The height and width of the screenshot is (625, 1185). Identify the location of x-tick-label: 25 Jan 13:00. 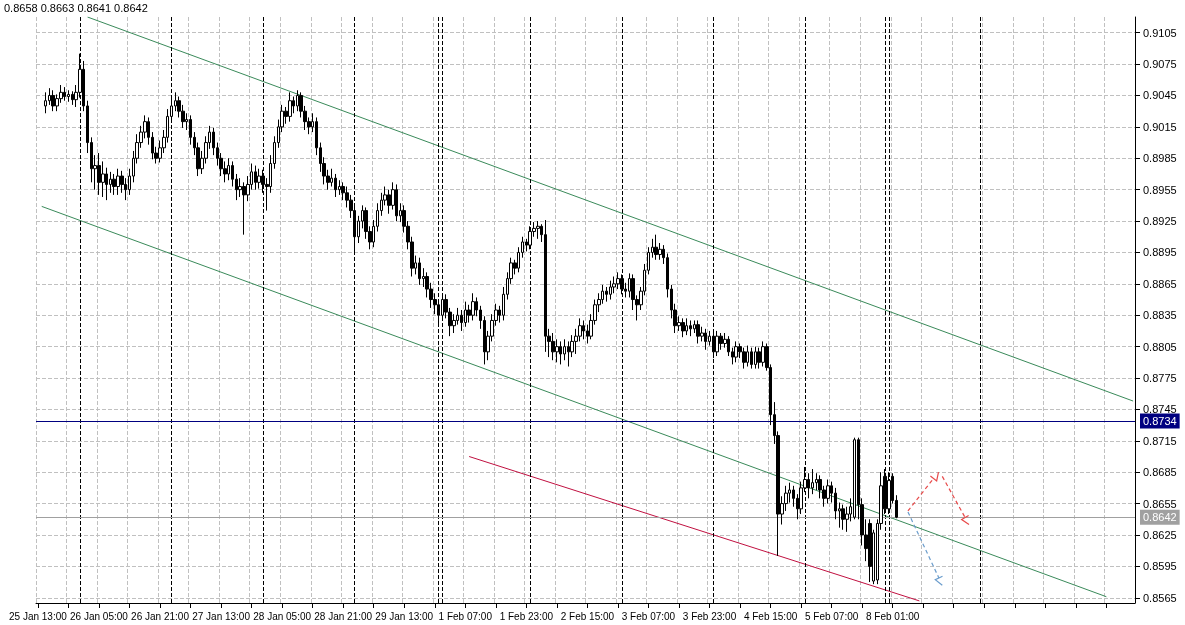
(38, 616).